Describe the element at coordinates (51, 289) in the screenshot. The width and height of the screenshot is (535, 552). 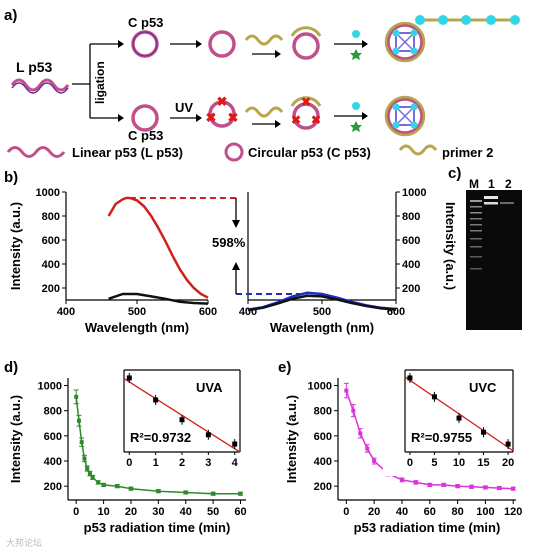
I see `b-left-ytick-label: 200` at that location.